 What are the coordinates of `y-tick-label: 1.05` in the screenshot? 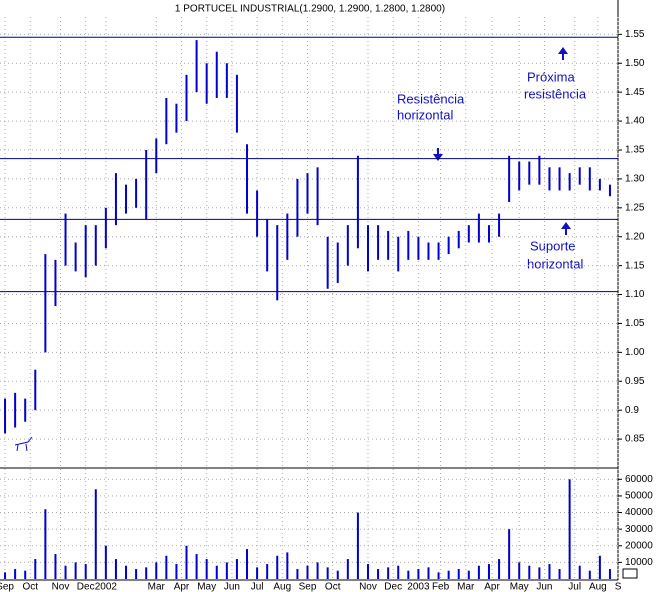 It's located at (635, 323).